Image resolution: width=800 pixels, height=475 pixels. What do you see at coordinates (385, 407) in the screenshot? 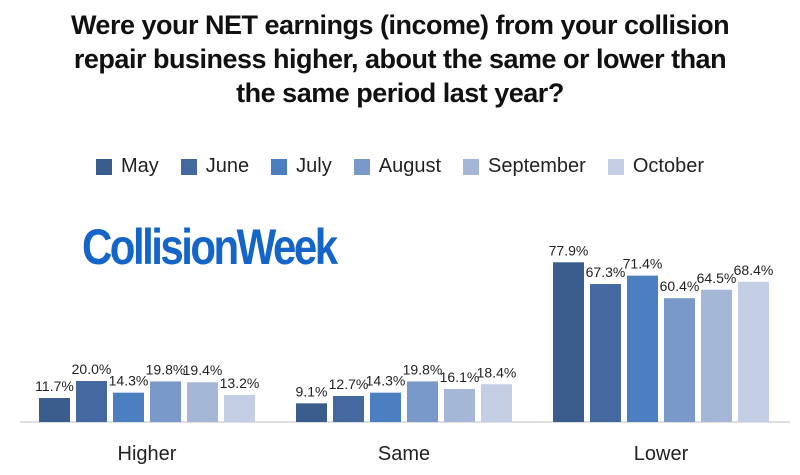
I see `bar-same-july` at bounding box center [385, 407].